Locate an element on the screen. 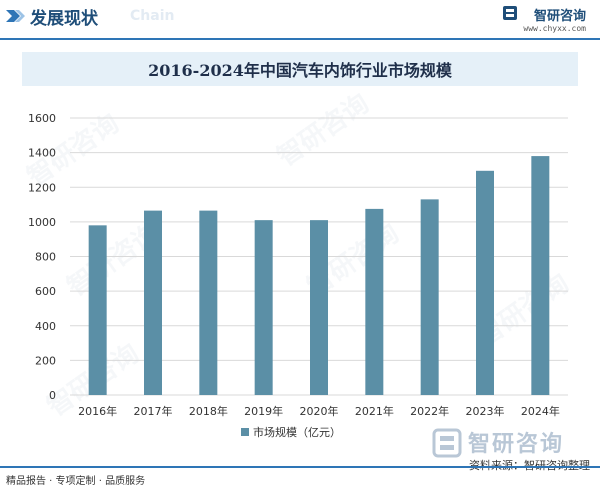 This screenshot has height=487, width=600. x-tick-label: 2021年 is located at coordinates (374, 411).